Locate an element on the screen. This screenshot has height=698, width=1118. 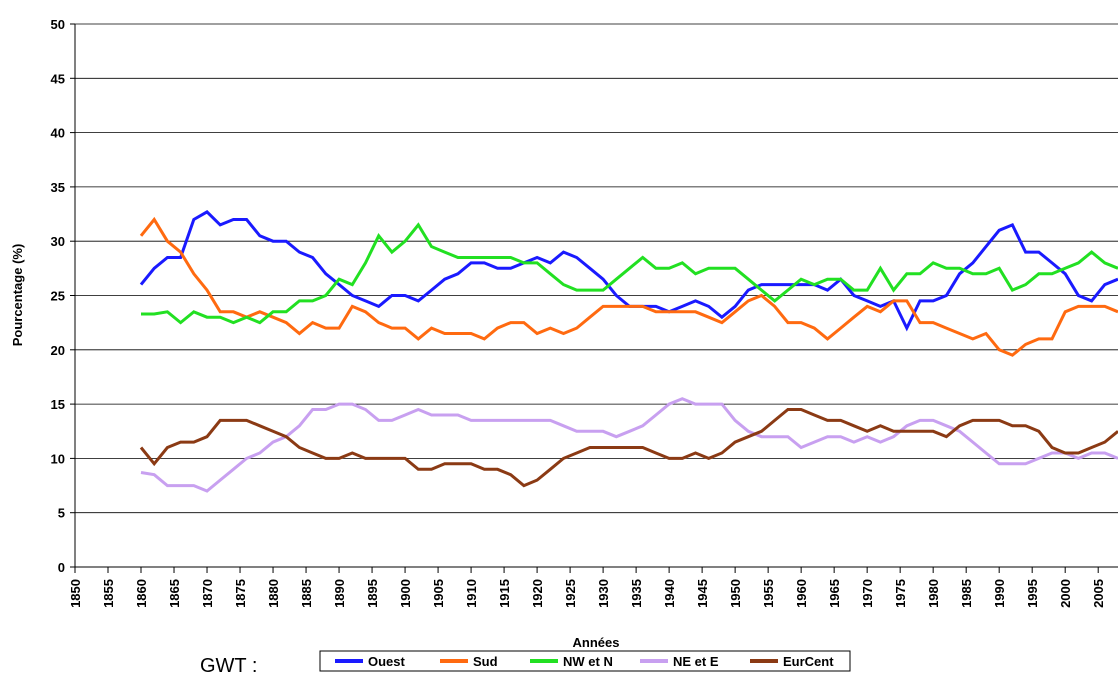
y-tick-label: 5 is located at coordinates (61, 513).